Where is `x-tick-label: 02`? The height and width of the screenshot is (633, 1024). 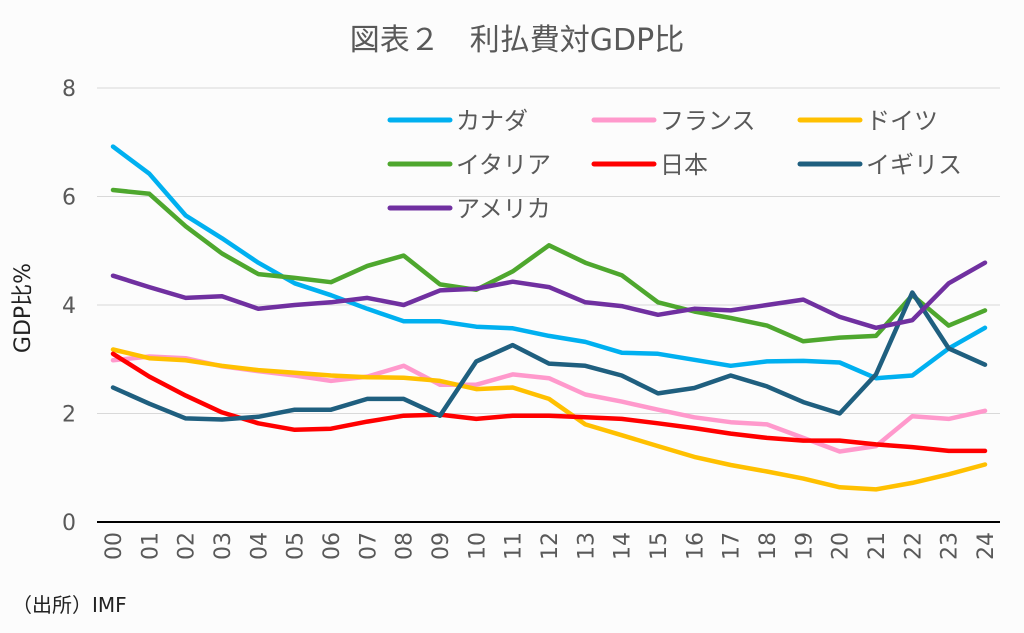
x-tick-label: 02 is located at coordinates (187, 546).